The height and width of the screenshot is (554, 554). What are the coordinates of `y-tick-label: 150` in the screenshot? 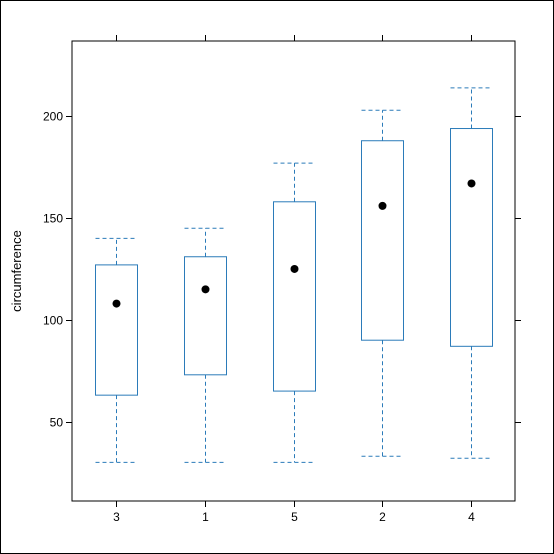 It's located at (53, 219).